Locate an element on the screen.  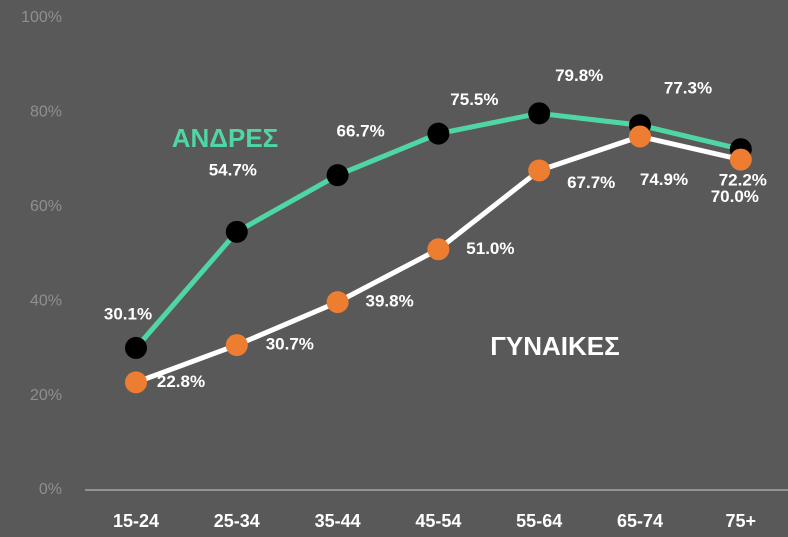
data-label: 74.9% is located at coordinates (664, 179).